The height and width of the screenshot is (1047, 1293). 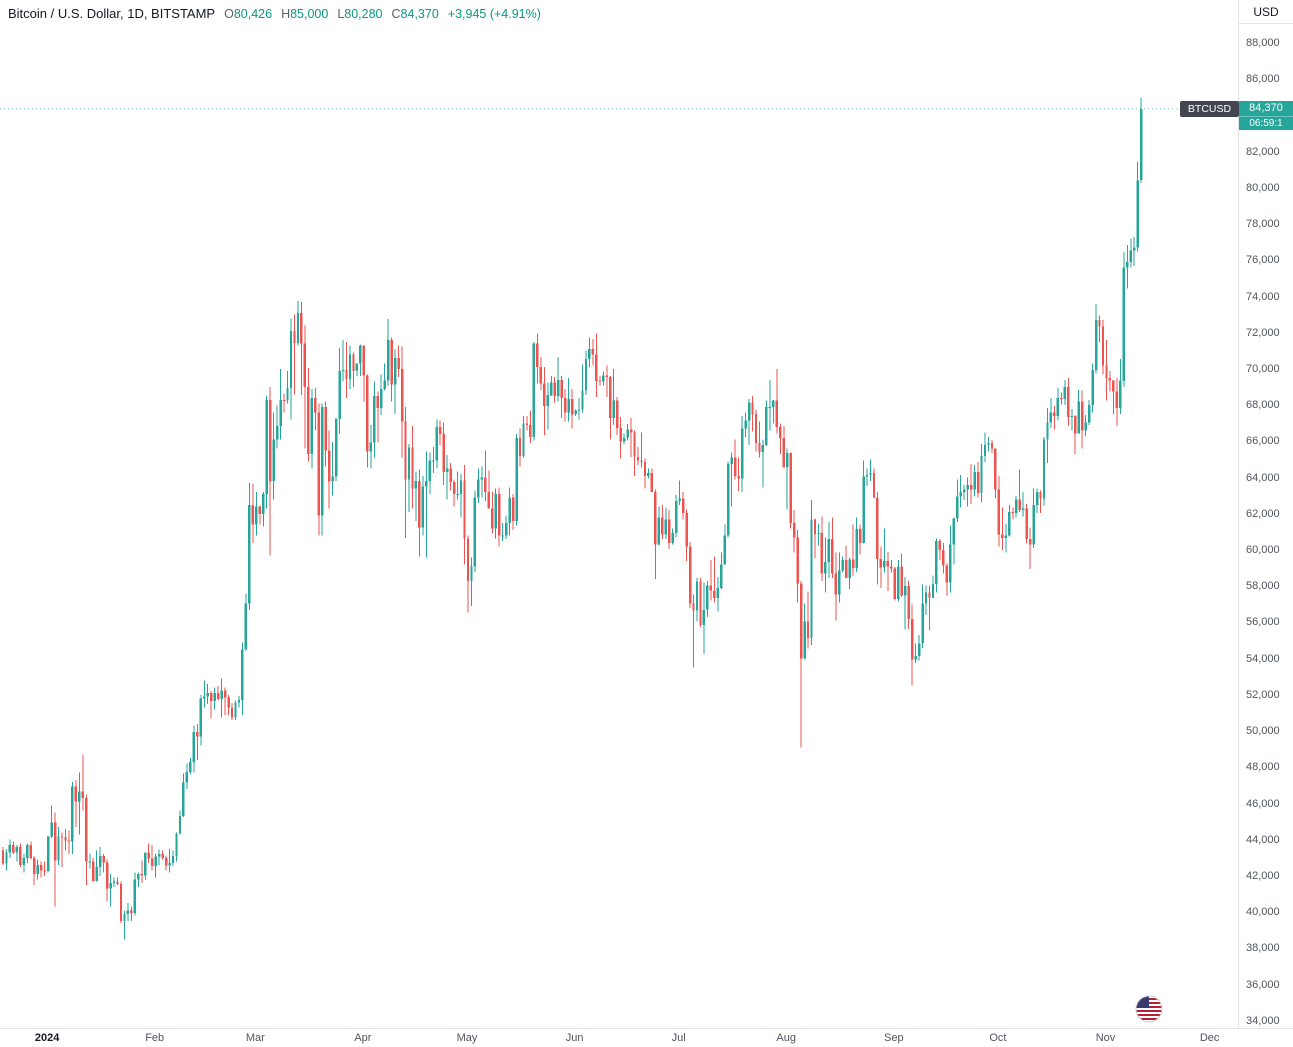 What do you see at coordinates (1263, 694) in the screenshot?
I see `price-tick-label: 52,000` at bounding box center [1263, 694].